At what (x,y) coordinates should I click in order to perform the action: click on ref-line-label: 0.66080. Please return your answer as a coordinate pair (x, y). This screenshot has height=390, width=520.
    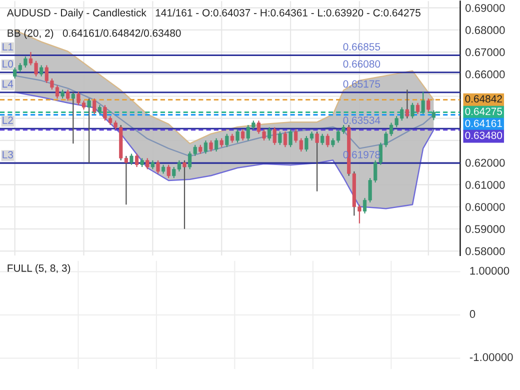
    Looking at the image, I should click on (361, 64).